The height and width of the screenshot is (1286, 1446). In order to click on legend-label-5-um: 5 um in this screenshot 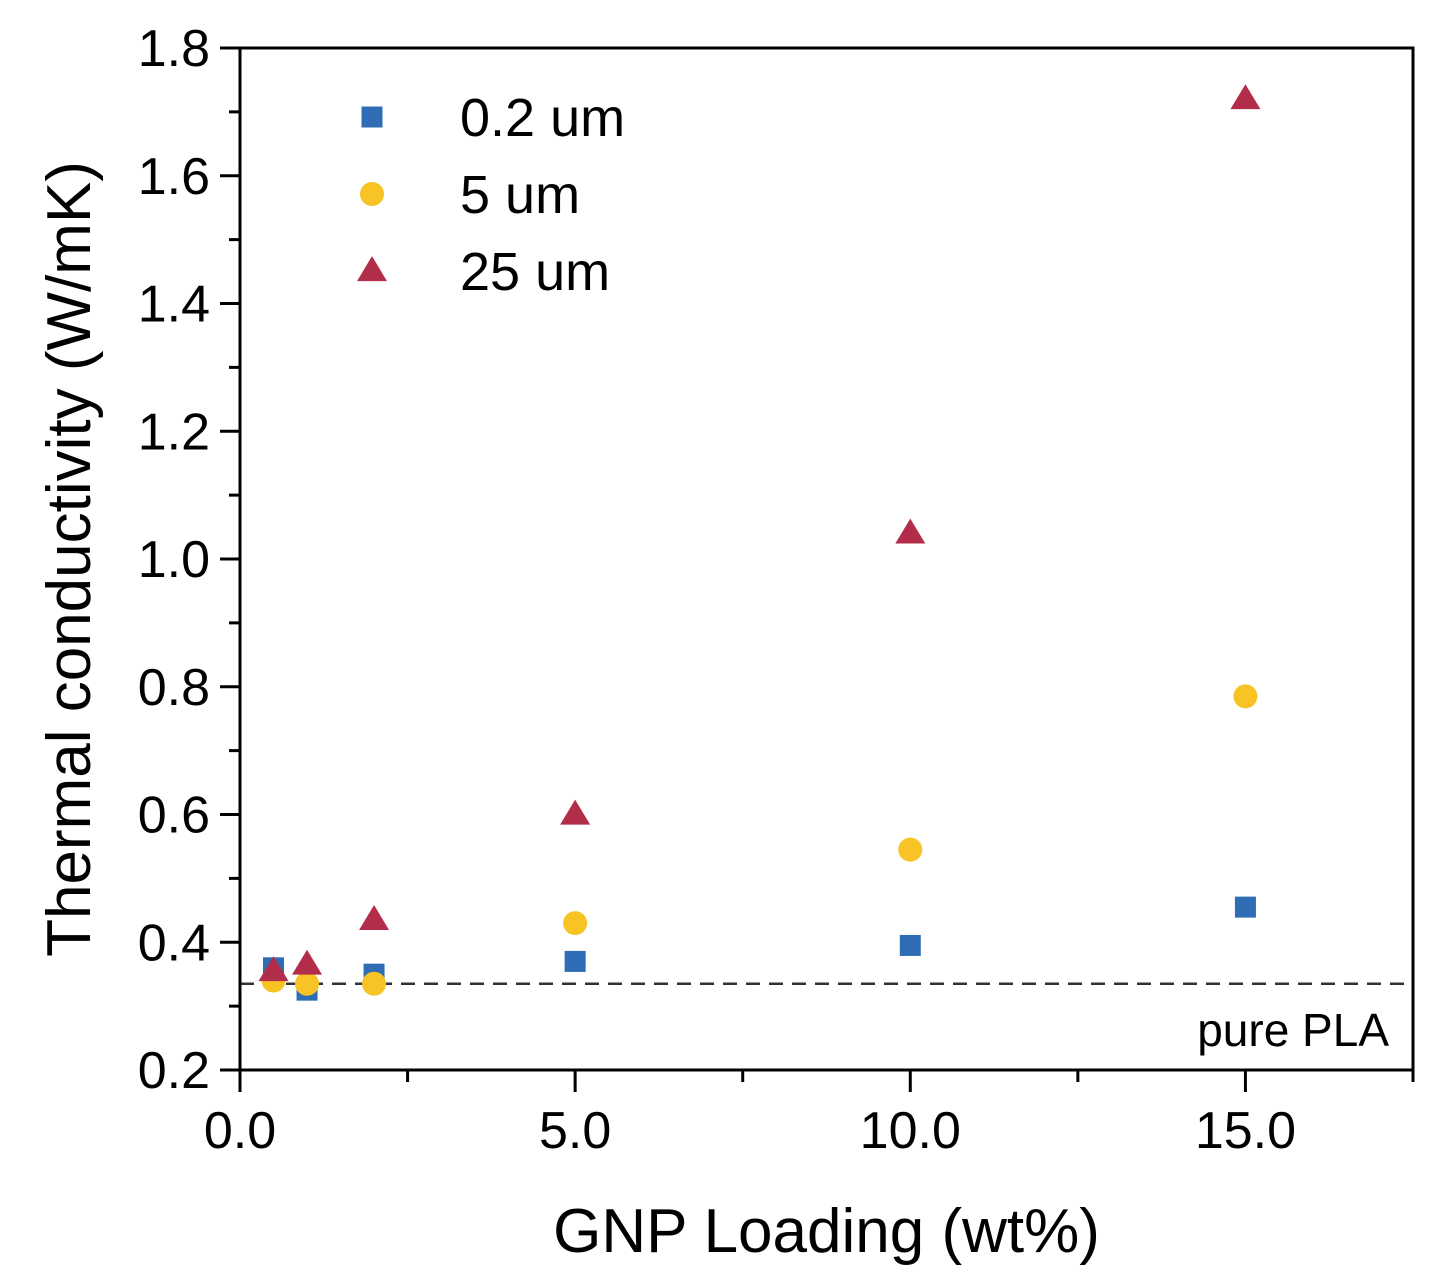, I will do `click(520, 195)`.